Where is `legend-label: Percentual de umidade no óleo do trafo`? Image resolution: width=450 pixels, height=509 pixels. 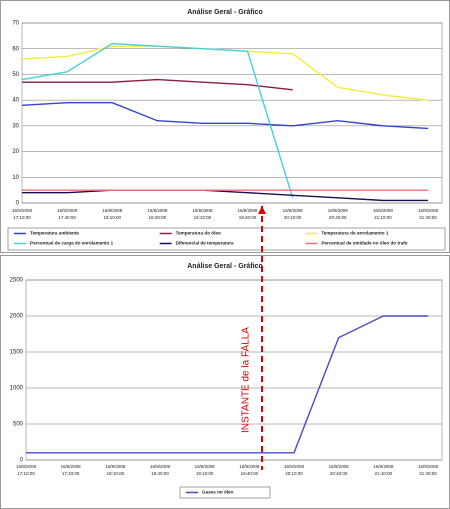
legend-label: Percentual de umidade no óleo do trafo is located at coordinates (364, 243).